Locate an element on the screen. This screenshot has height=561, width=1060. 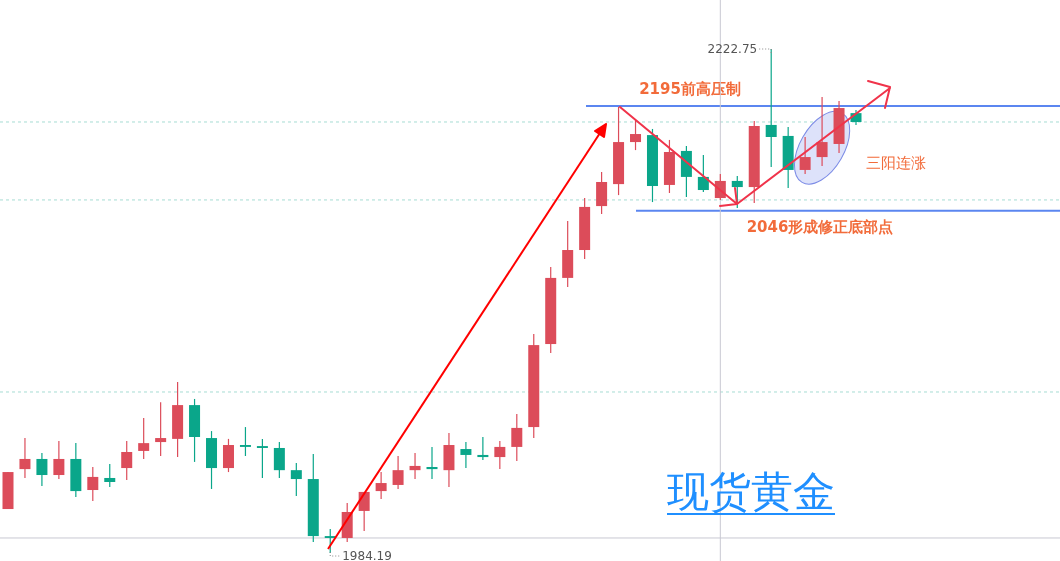
ref-line-label: 2046形成修正底部点 is located at coordinates (820, 226).